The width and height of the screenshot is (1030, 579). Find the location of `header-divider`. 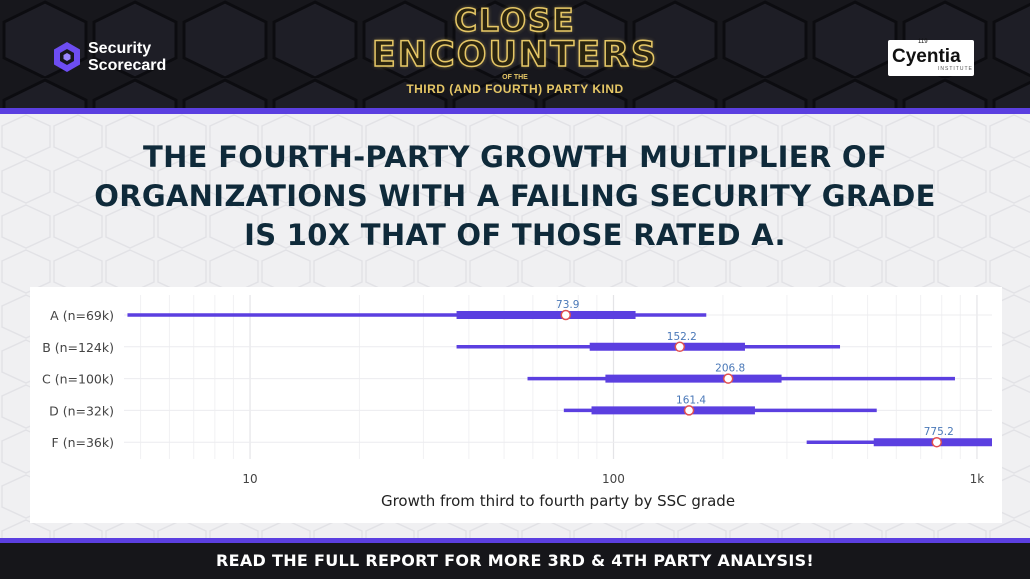

header-divider is located at coordinates (515, 111).